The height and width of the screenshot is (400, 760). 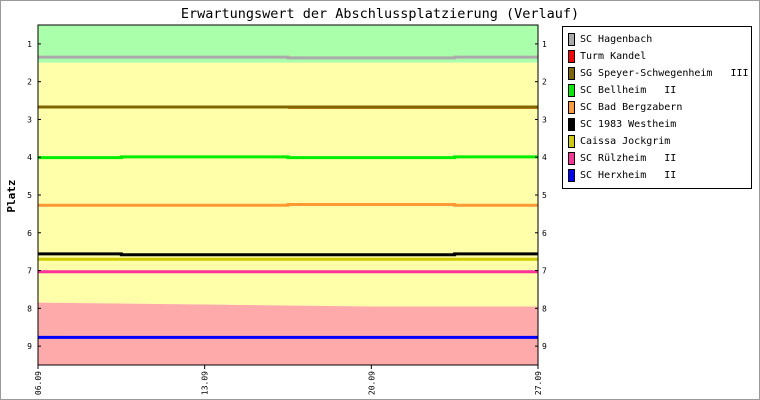 What do you see at coordinates (541, 195) in the screenshot?
I see `y-axis-right: 1 2 3 4 5 6 7 8 9` at bounding box center [541, 195].